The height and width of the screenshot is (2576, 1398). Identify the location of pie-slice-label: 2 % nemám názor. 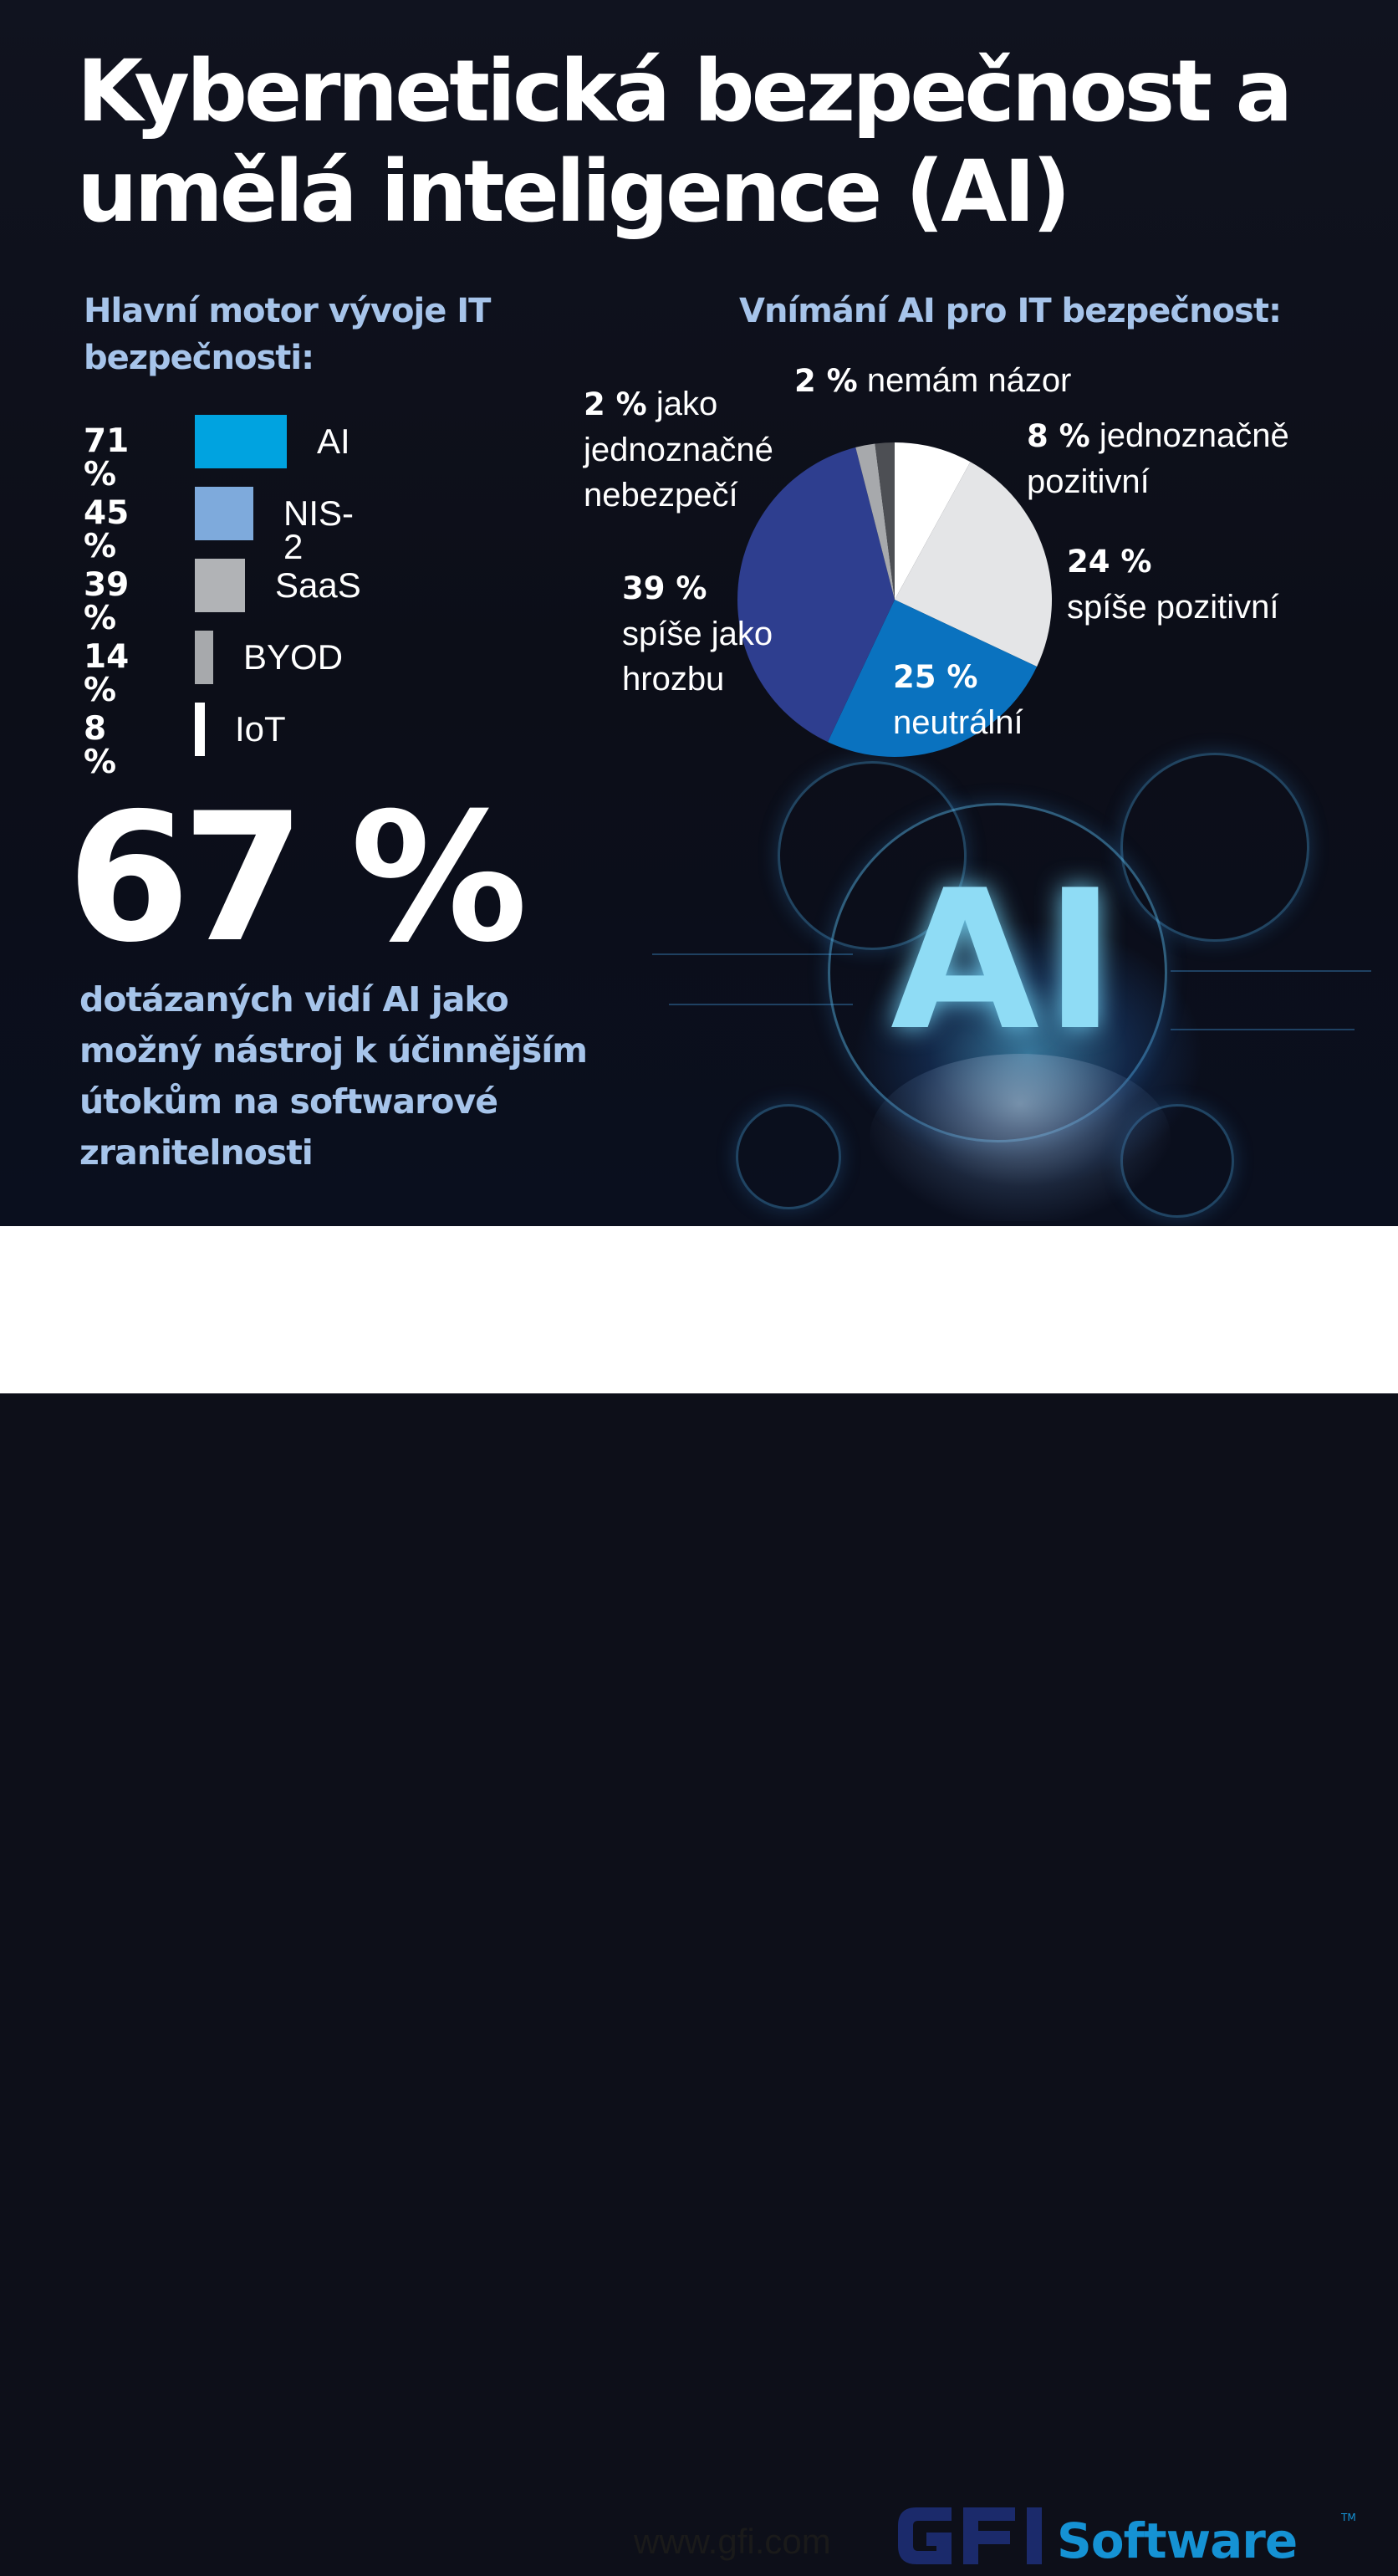
(961, 381).